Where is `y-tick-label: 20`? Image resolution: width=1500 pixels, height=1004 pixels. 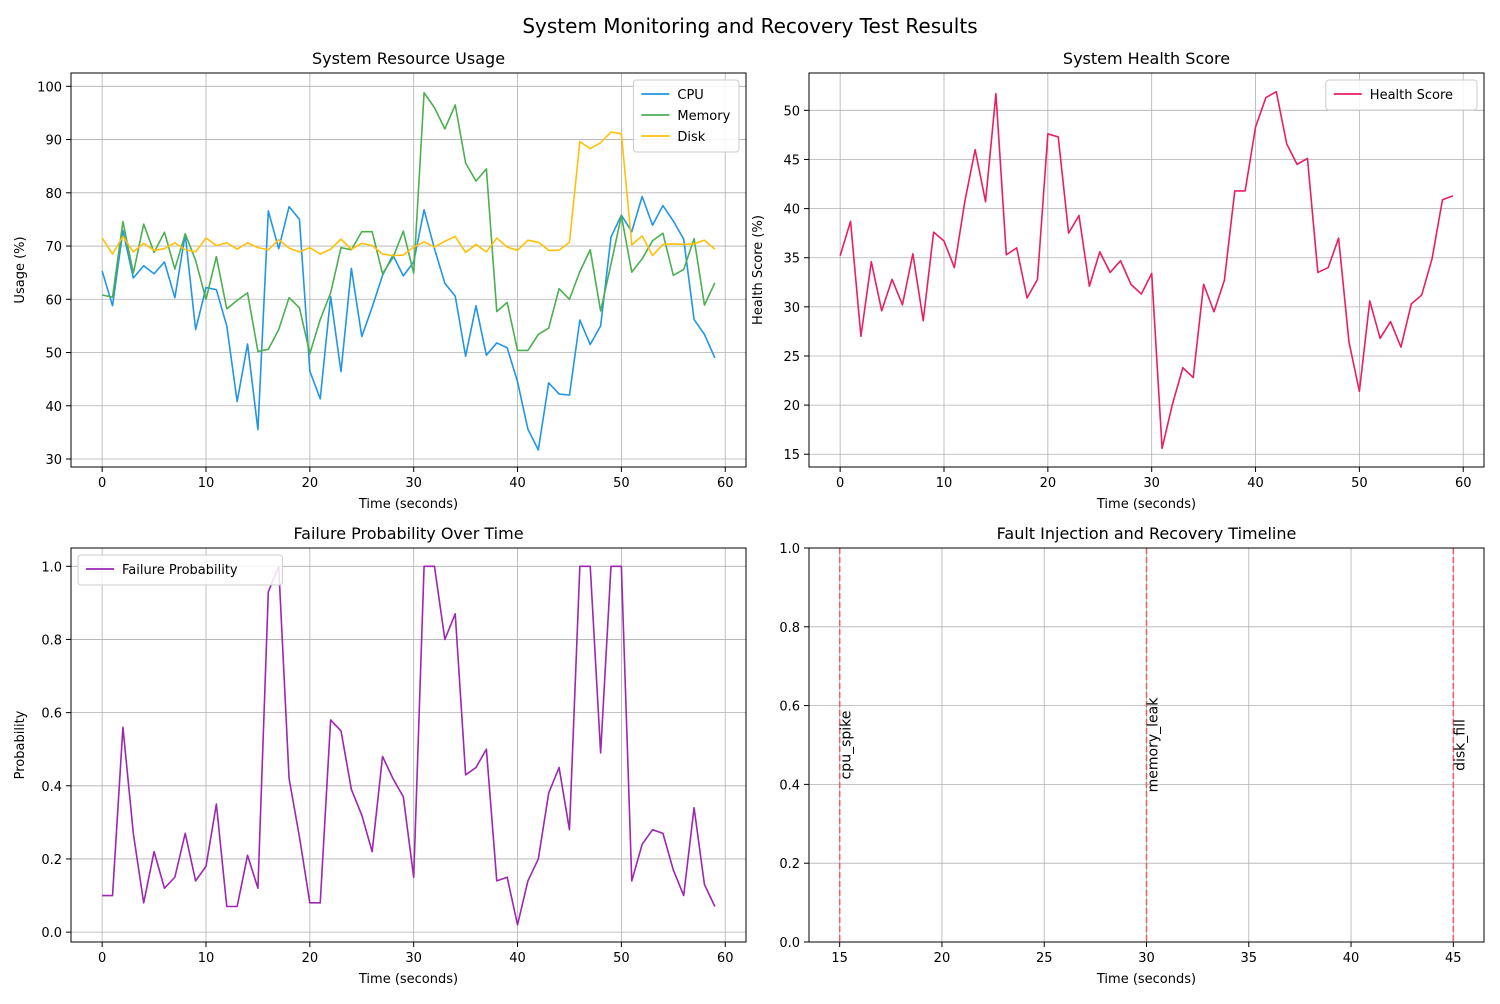 y-tick-label: 20 is located at coordinates (791, 406).